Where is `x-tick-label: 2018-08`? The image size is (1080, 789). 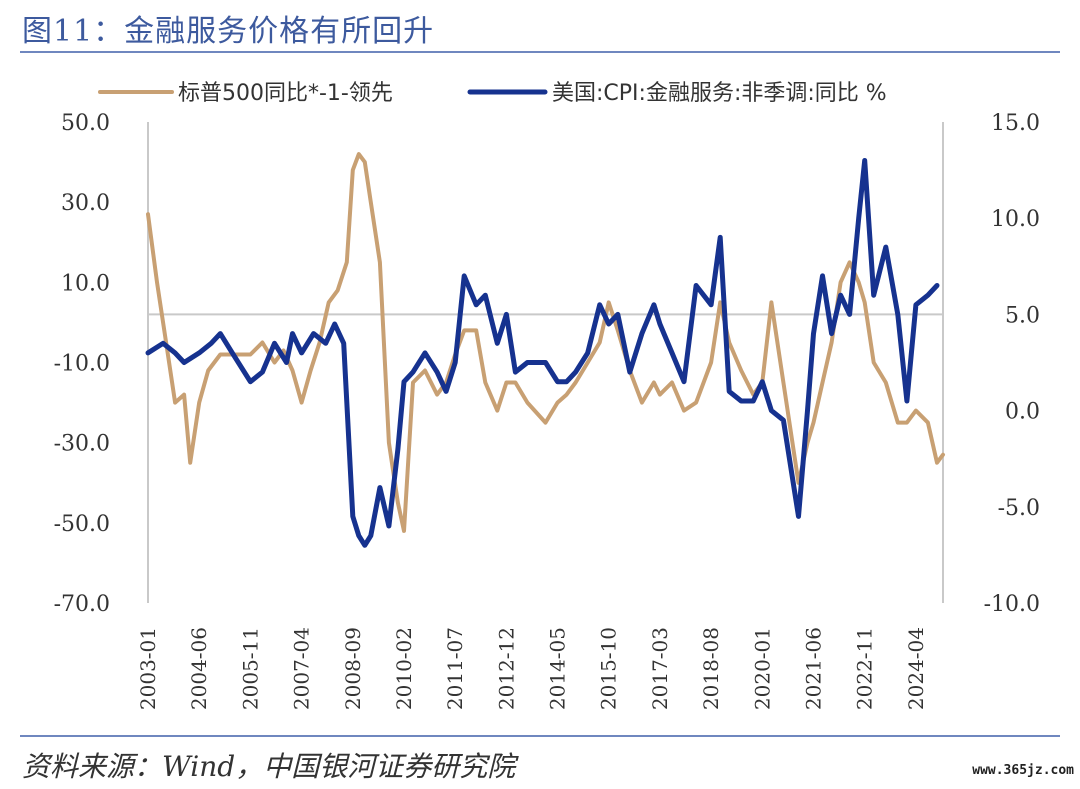
x-tick-label: 2018-08 is located at coordinates (711, 668).